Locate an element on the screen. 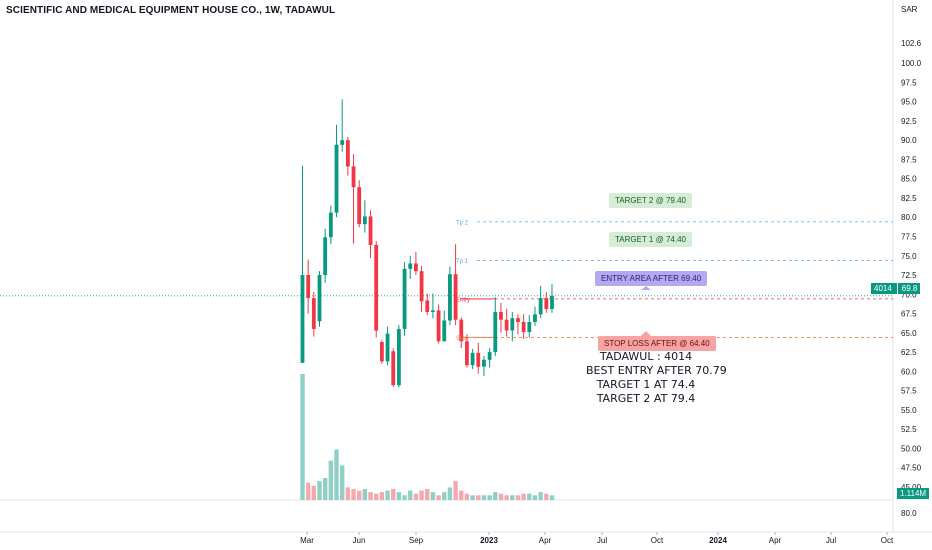 The height and width of the screenshot is (550, 932). stop-label-pointer is located at coordinates (646, 333).